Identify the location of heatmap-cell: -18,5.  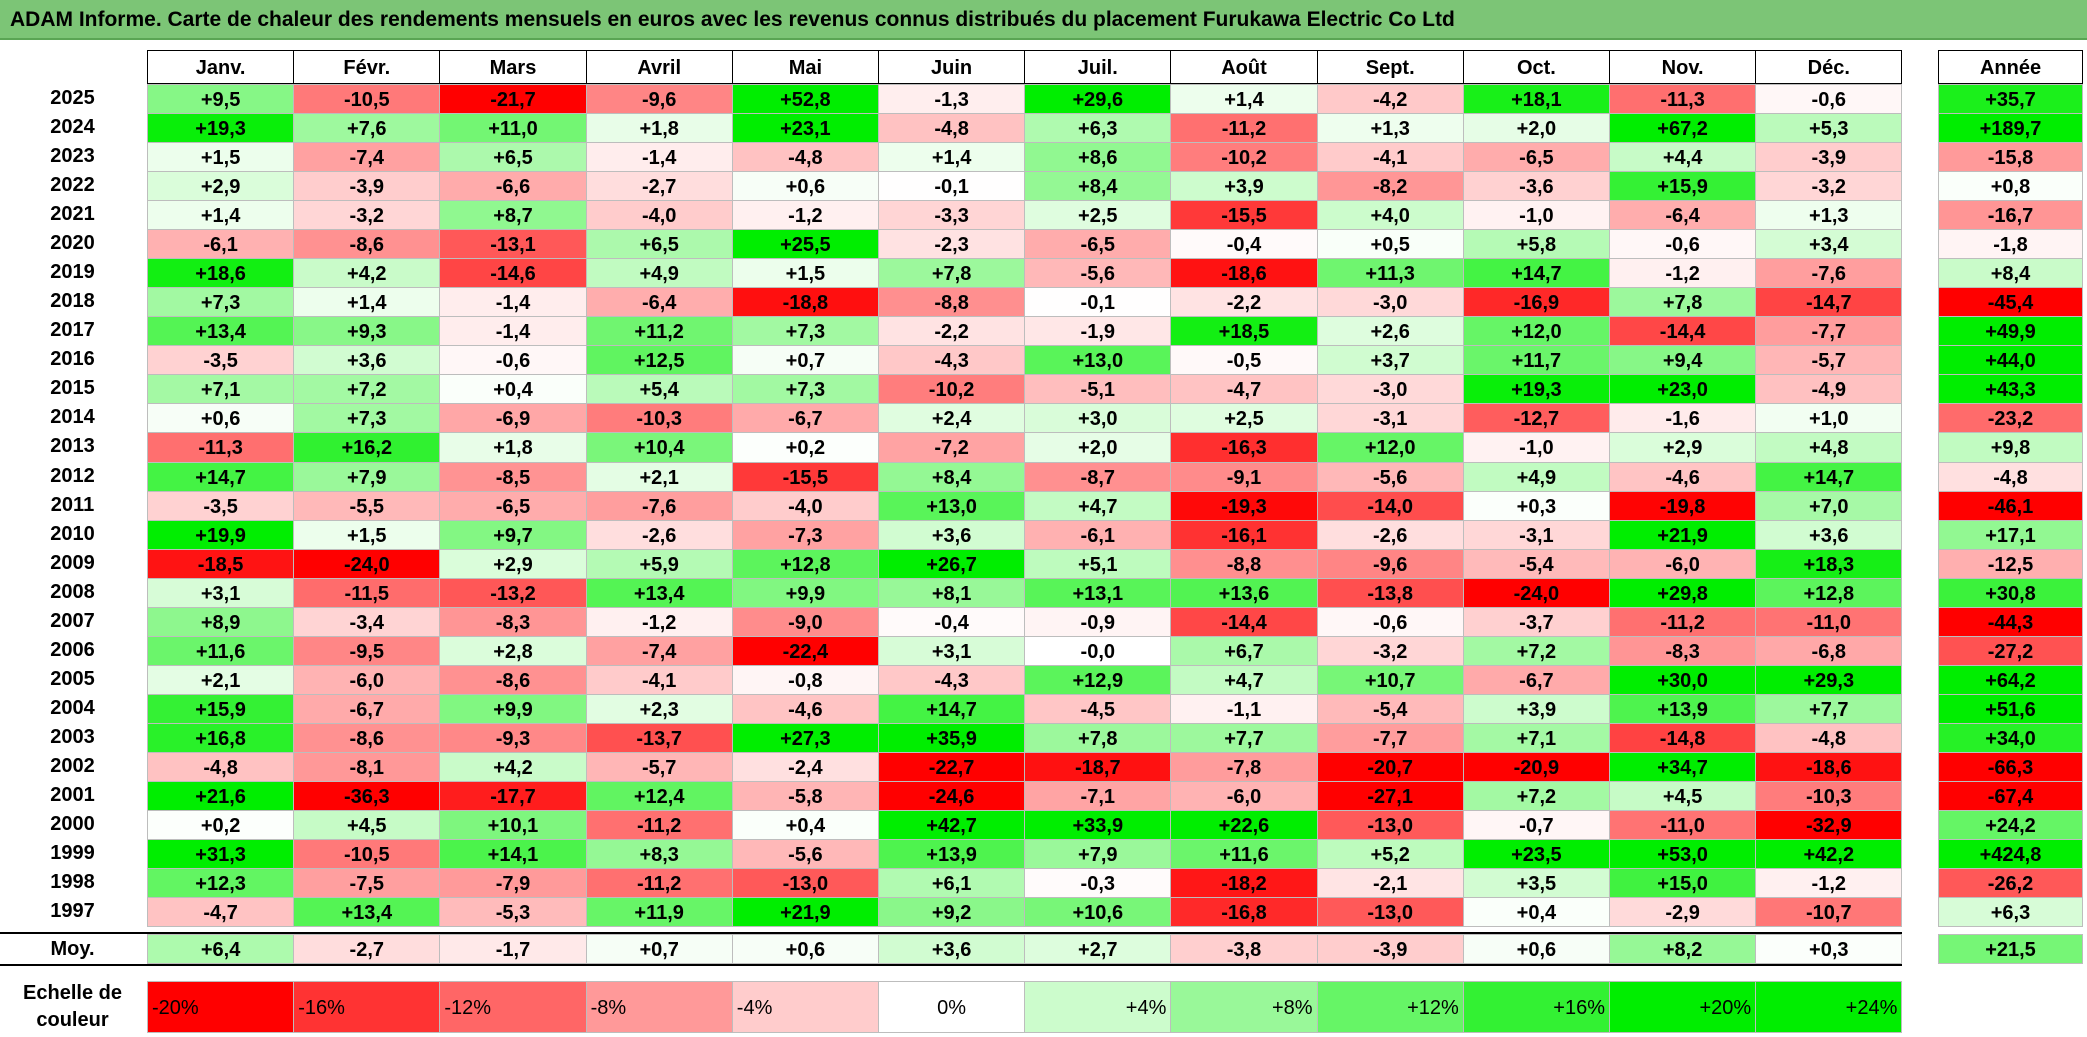
(221, 563).